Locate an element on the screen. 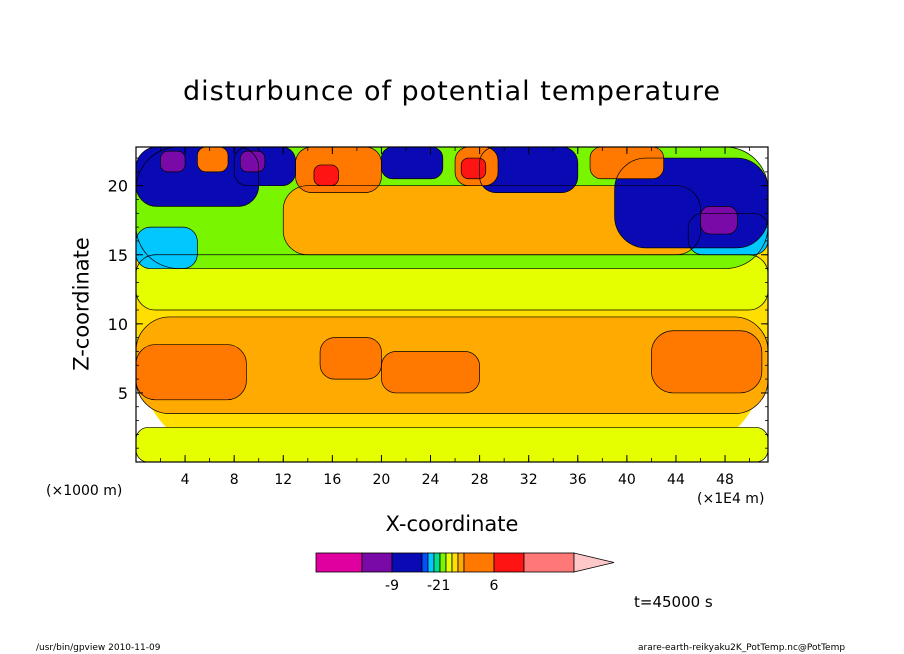 The height and width of the screenshot is (654, 904). y-axis-label: Z-coordinate is located at coordinates (81, 304).